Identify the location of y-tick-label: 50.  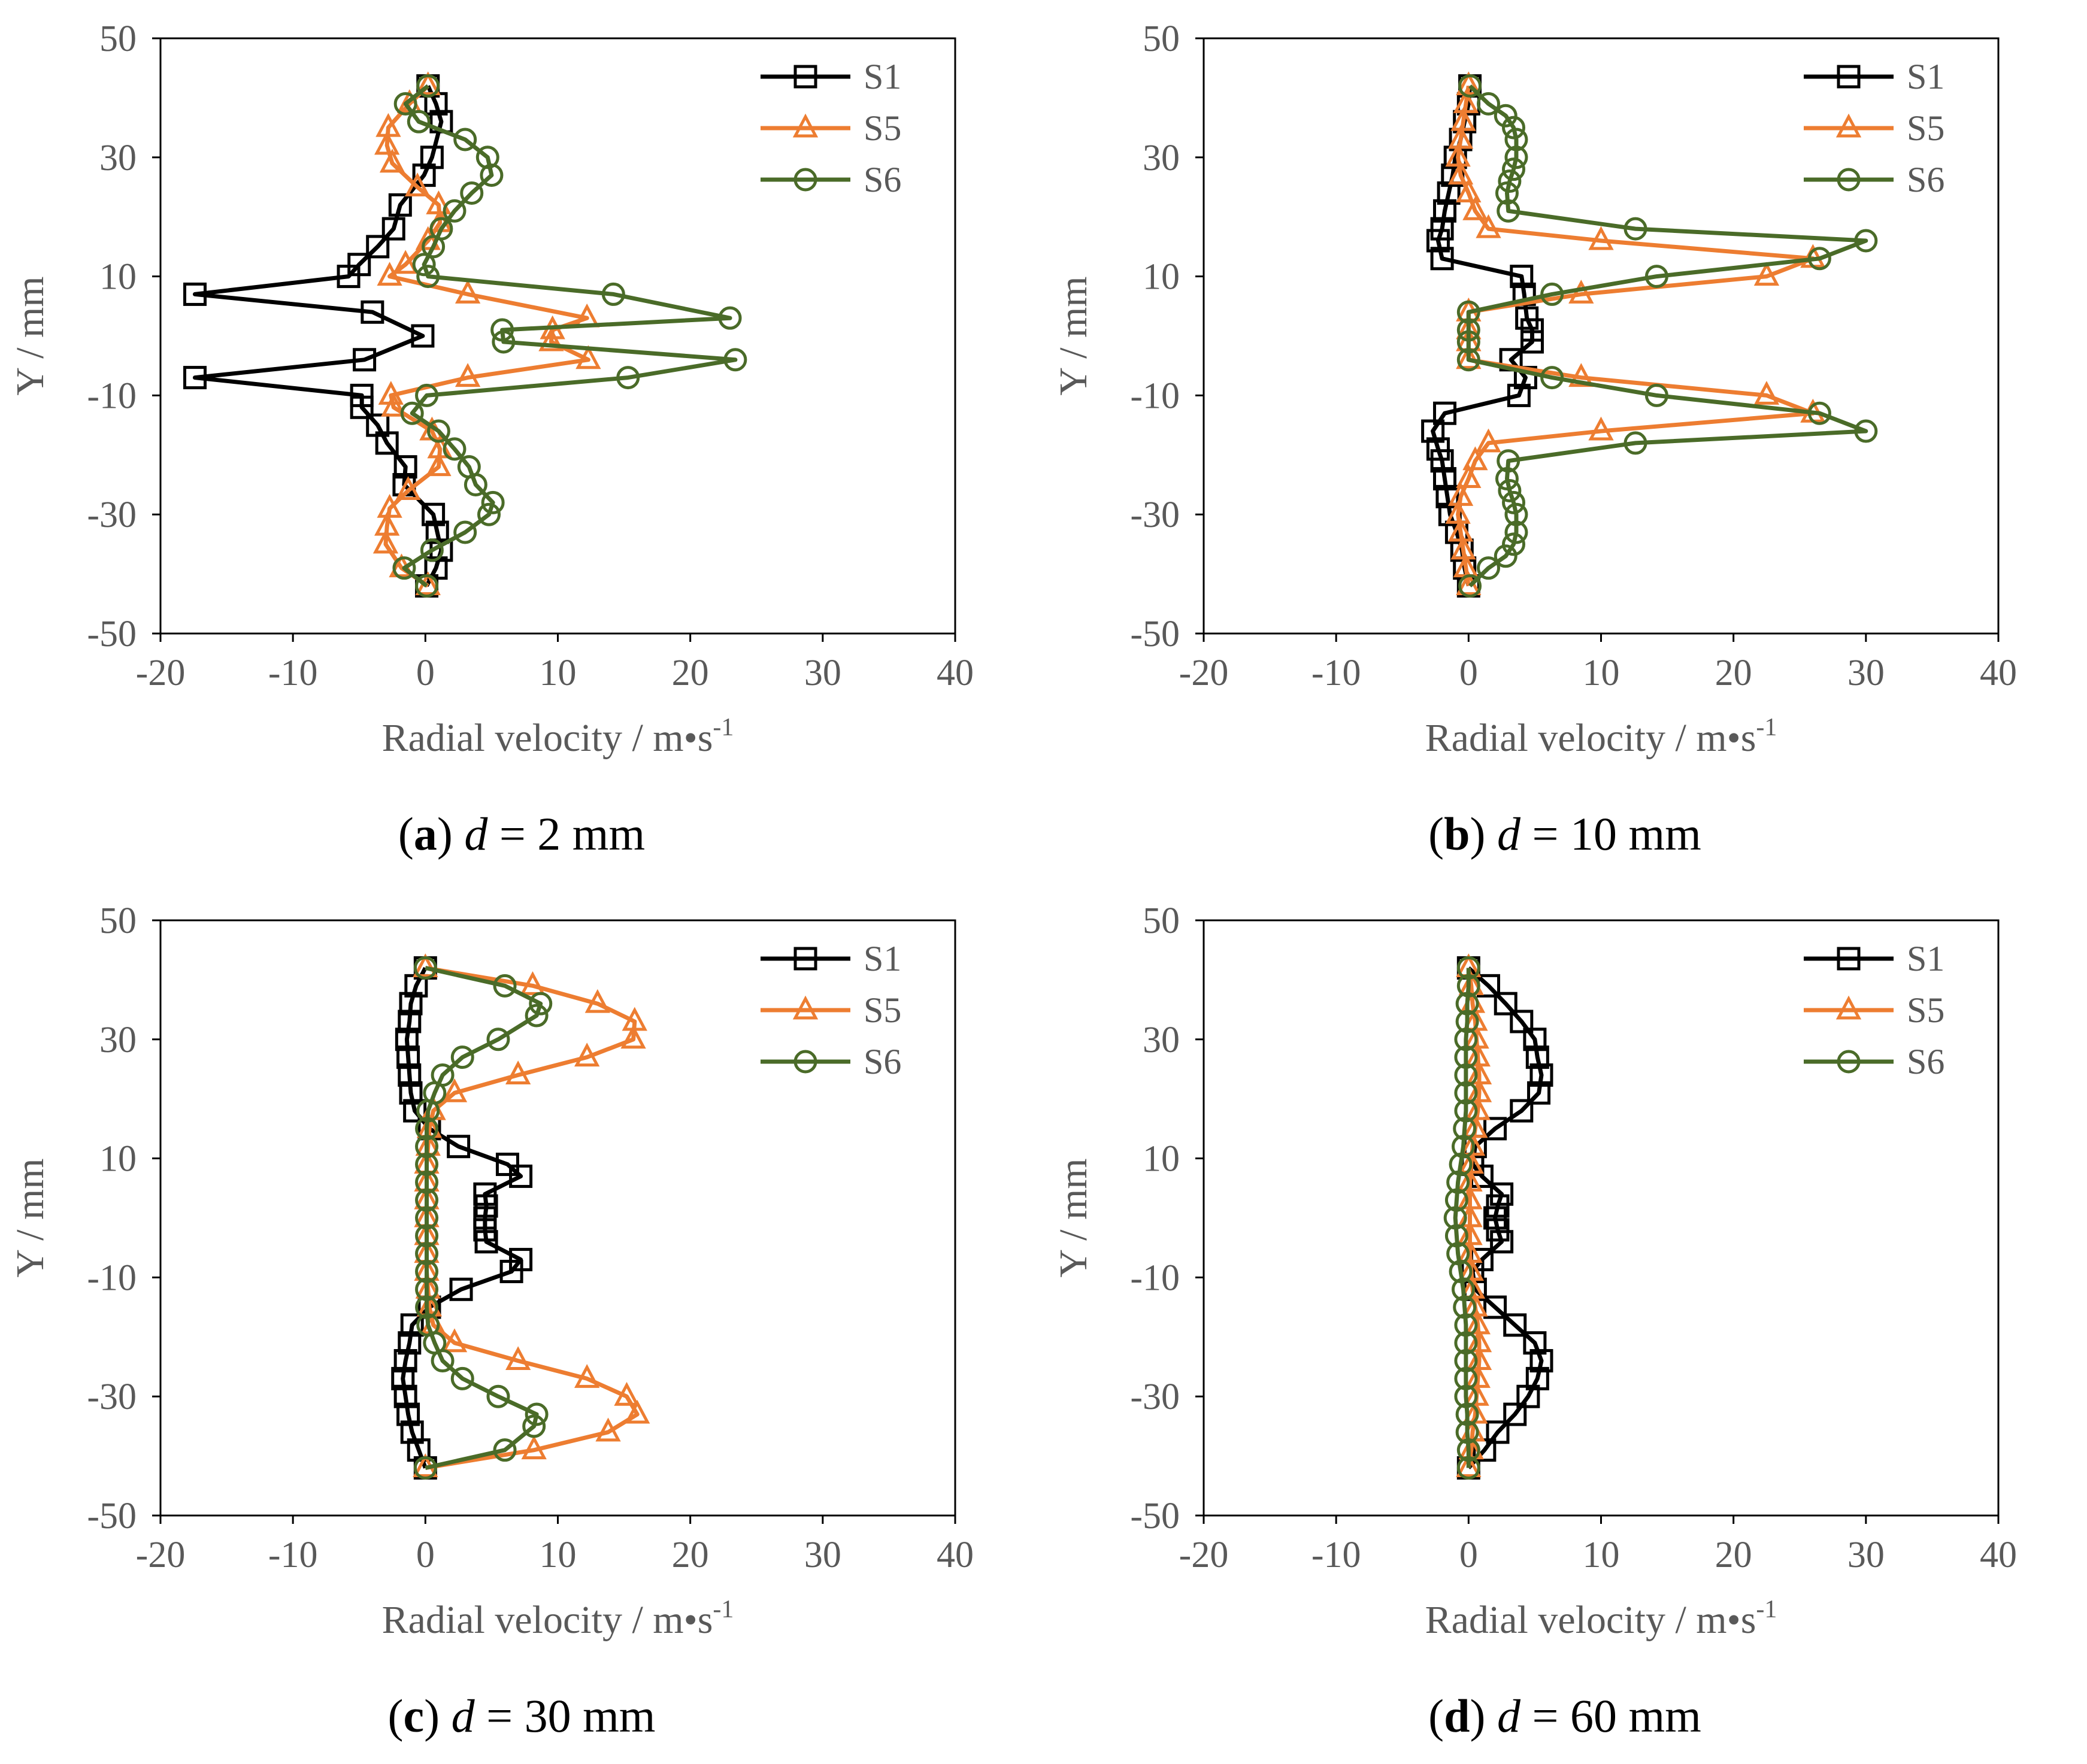
(118, 39).